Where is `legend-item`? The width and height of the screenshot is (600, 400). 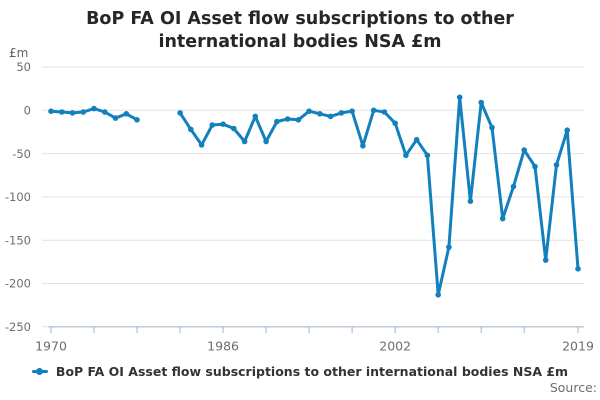
legend-item is located at coordinates (39, 371).